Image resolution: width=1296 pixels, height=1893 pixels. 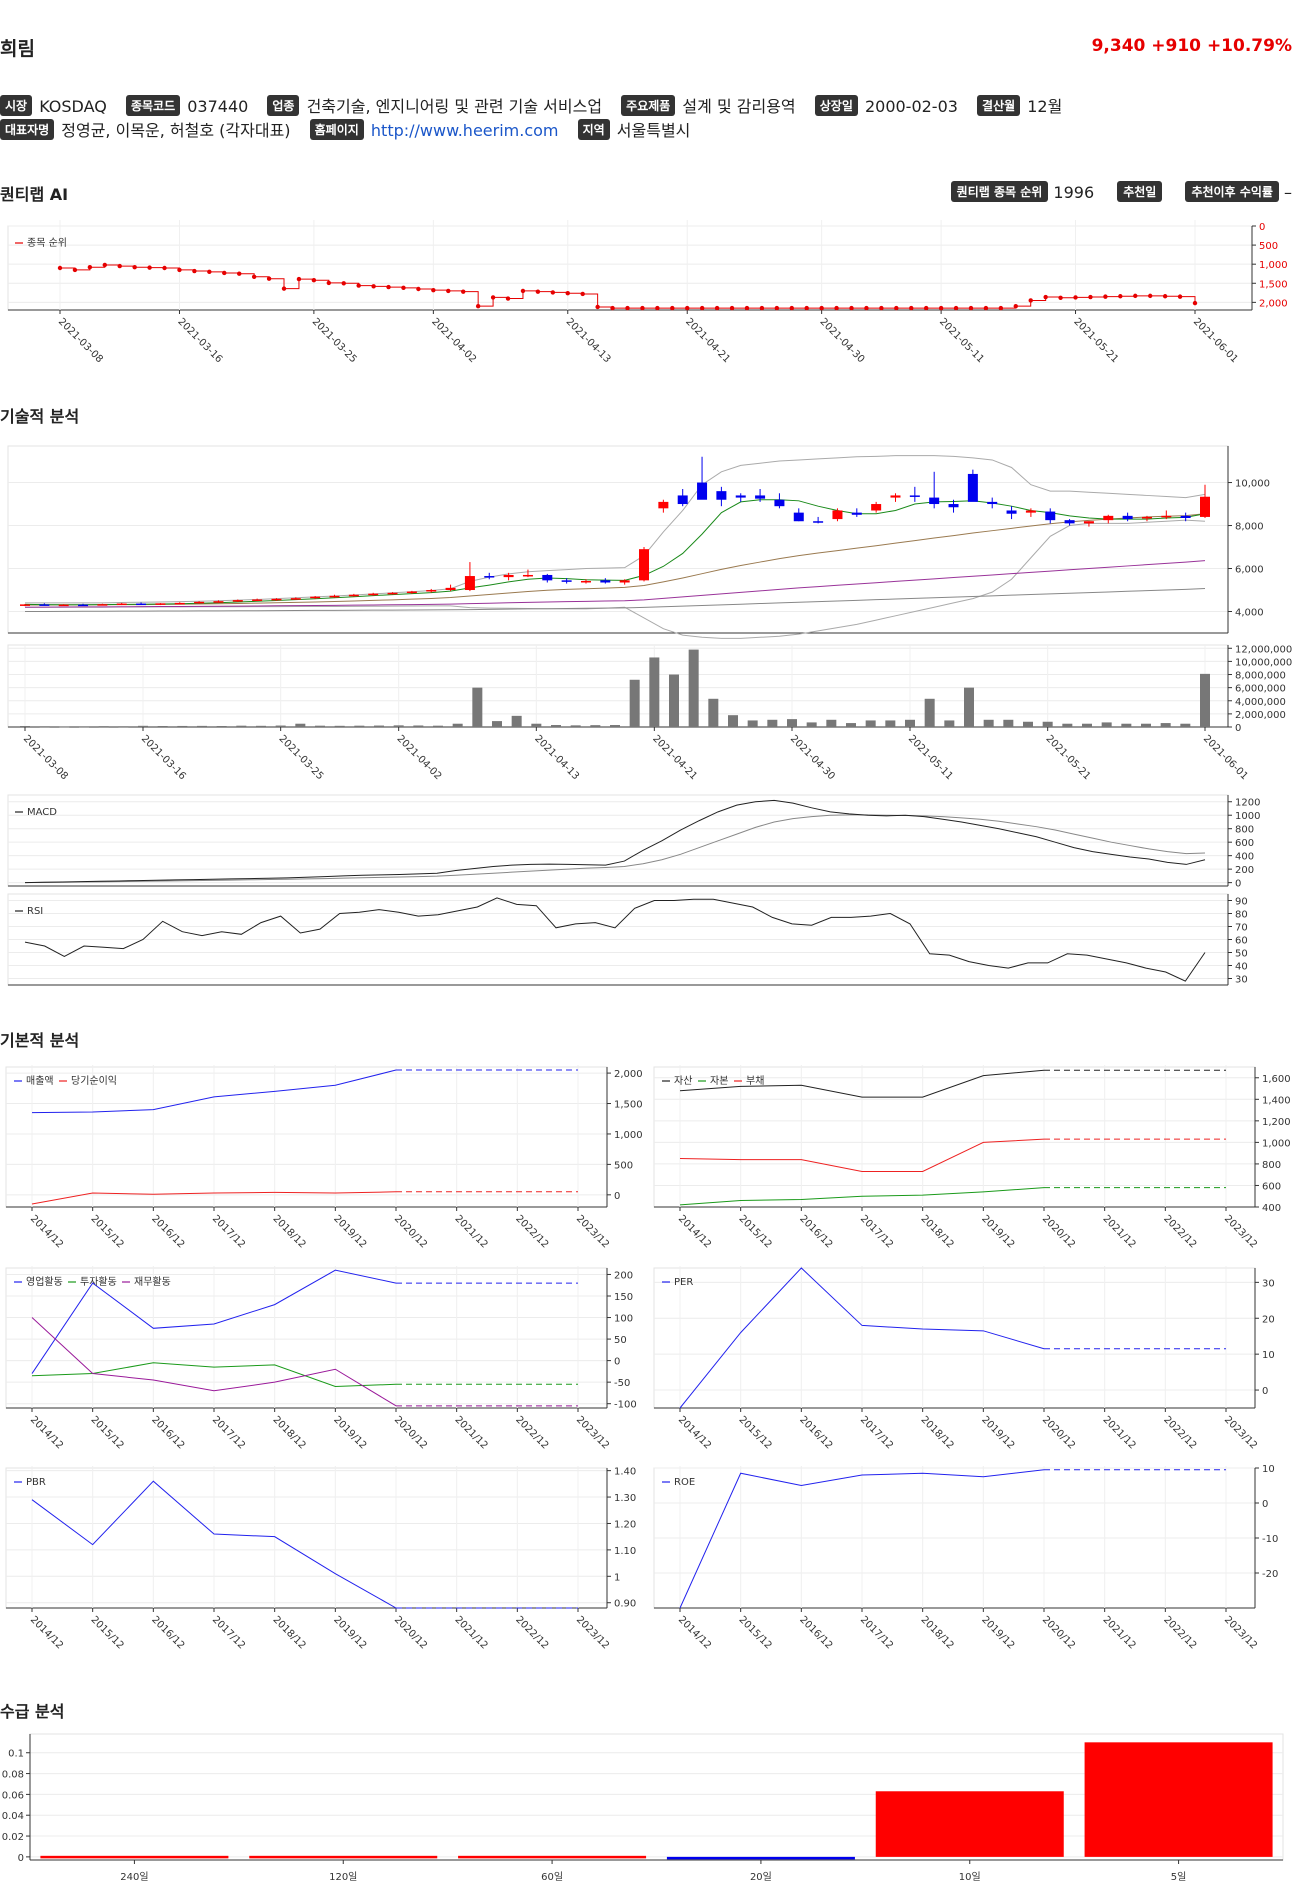 What do you see at coordinates (44, 1281) in the screenshot?
I see `legend-label: 영업활동` at bounding box center [44, 1281].